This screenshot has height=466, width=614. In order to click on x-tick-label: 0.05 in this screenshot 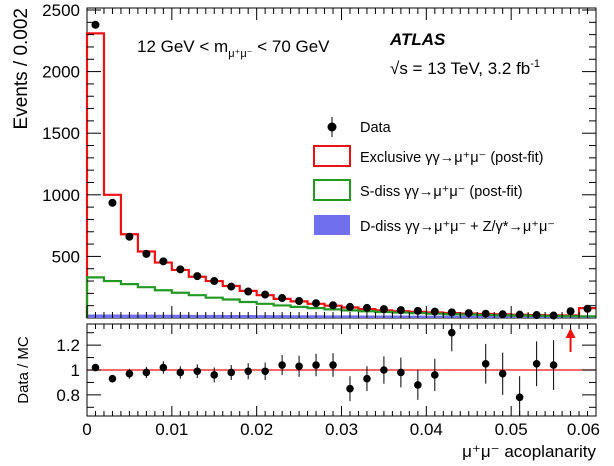, I will do `click(511, 429)`.